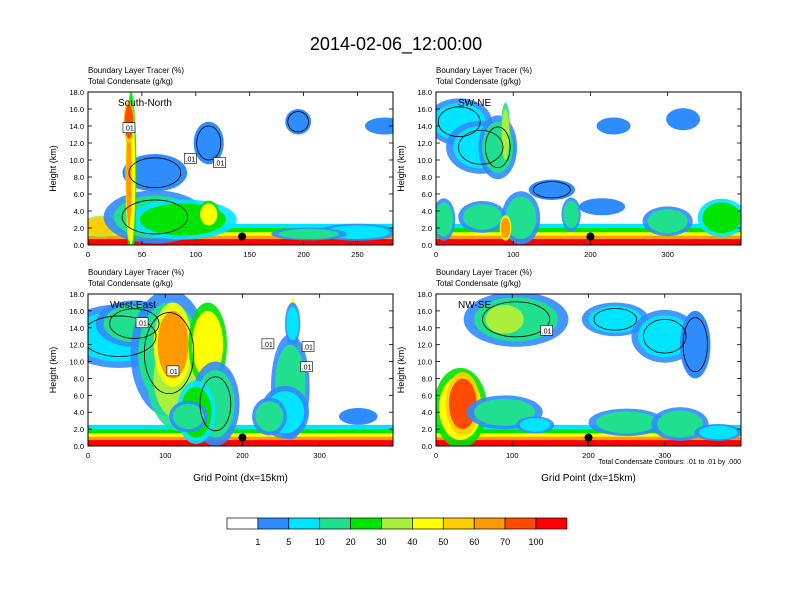  Describe the element at coordinates (215, 173) in the screenshot. I see `condensate-contours` at that location.